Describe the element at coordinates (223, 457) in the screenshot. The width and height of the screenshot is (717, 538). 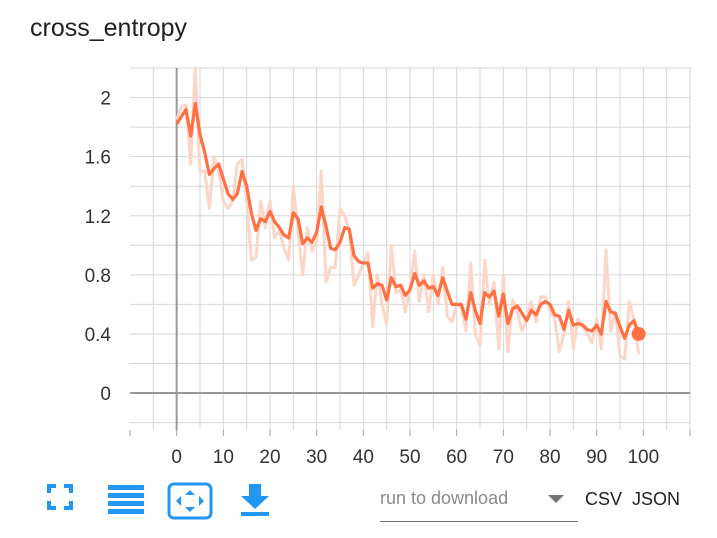
I see `x-tick-label: 10` at that location.